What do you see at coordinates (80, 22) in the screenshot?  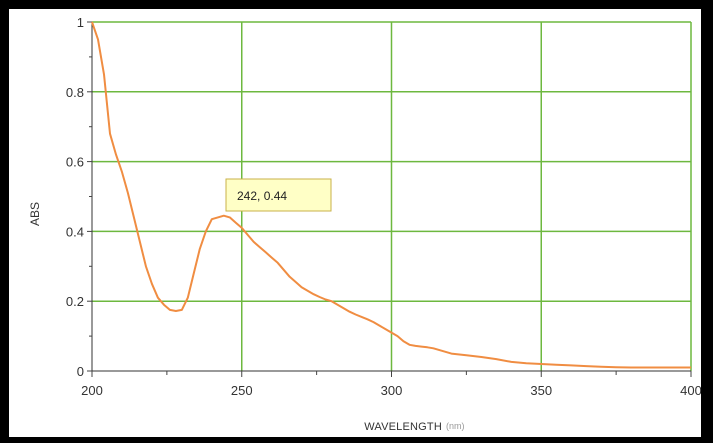 I see `y-tick-label: 1` at bounding box center [80, 22].